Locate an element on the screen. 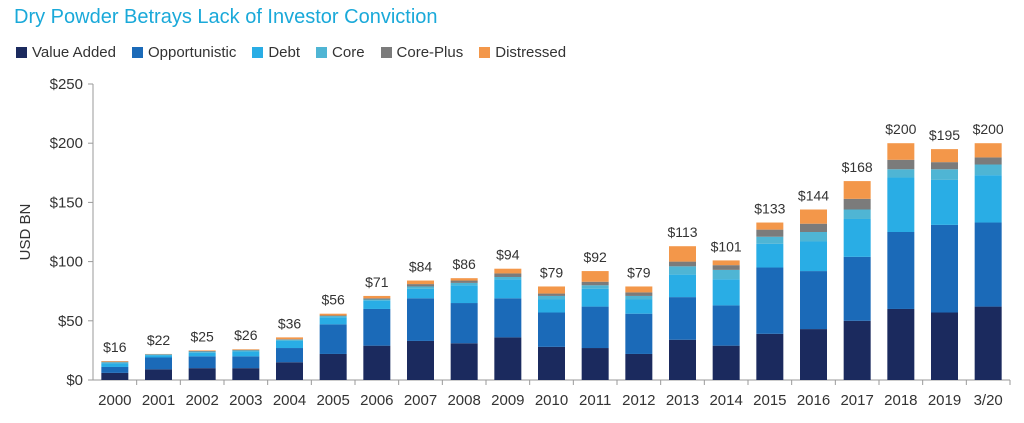 This screenshot has height=423, width=1024. legend-item-opportunistic: Opportunistic is located at coordinates (184, 52).